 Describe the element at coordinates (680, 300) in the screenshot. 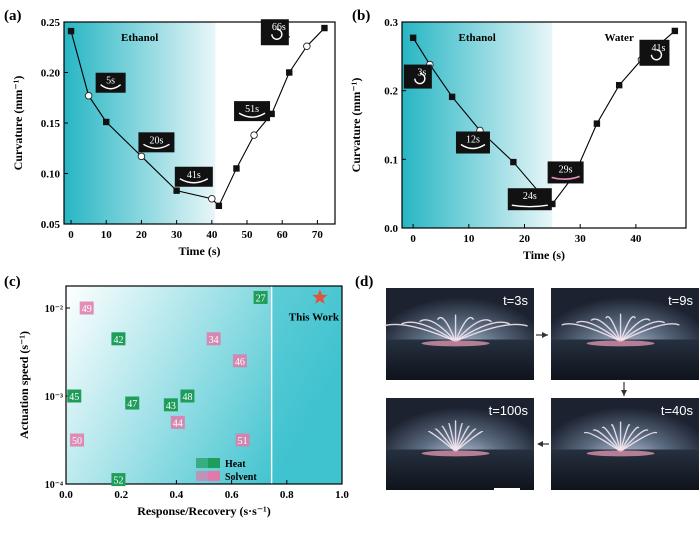

I see `time-label: t=9s` at that location.